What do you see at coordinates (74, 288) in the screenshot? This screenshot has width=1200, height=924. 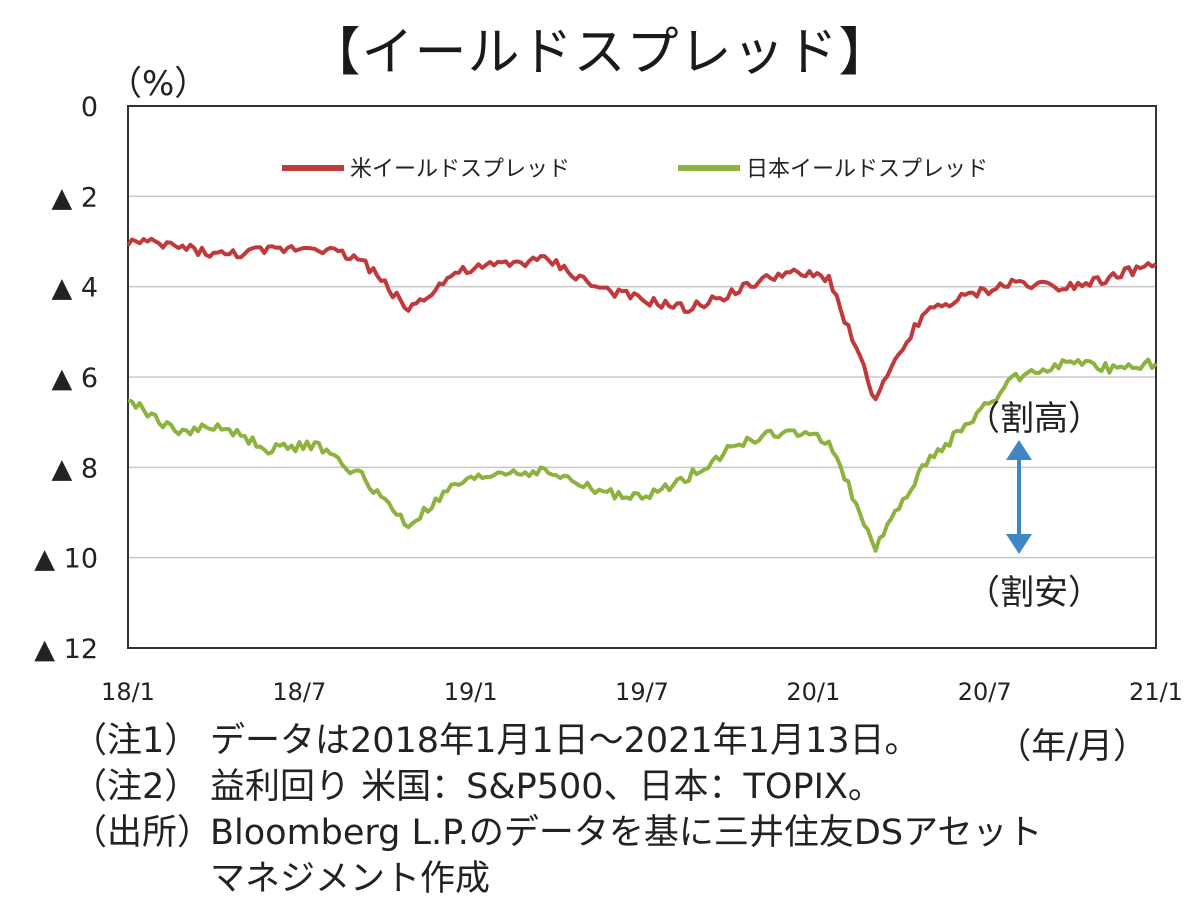 I see `y-tick-label: ▲ 4` at bounding box center [74, 288].